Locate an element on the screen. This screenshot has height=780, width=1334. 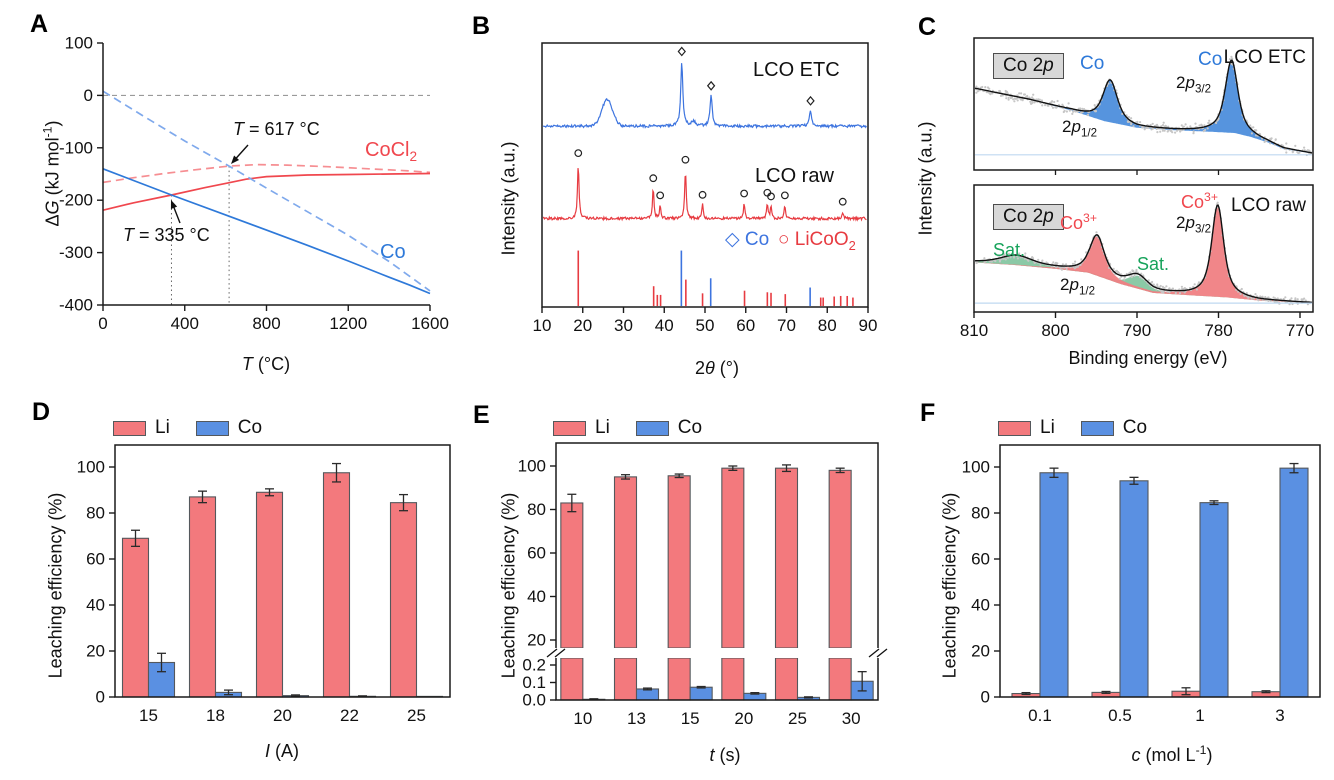
label-2p32-bottom: 2p3/2 is located at coordinates (1193, 224).